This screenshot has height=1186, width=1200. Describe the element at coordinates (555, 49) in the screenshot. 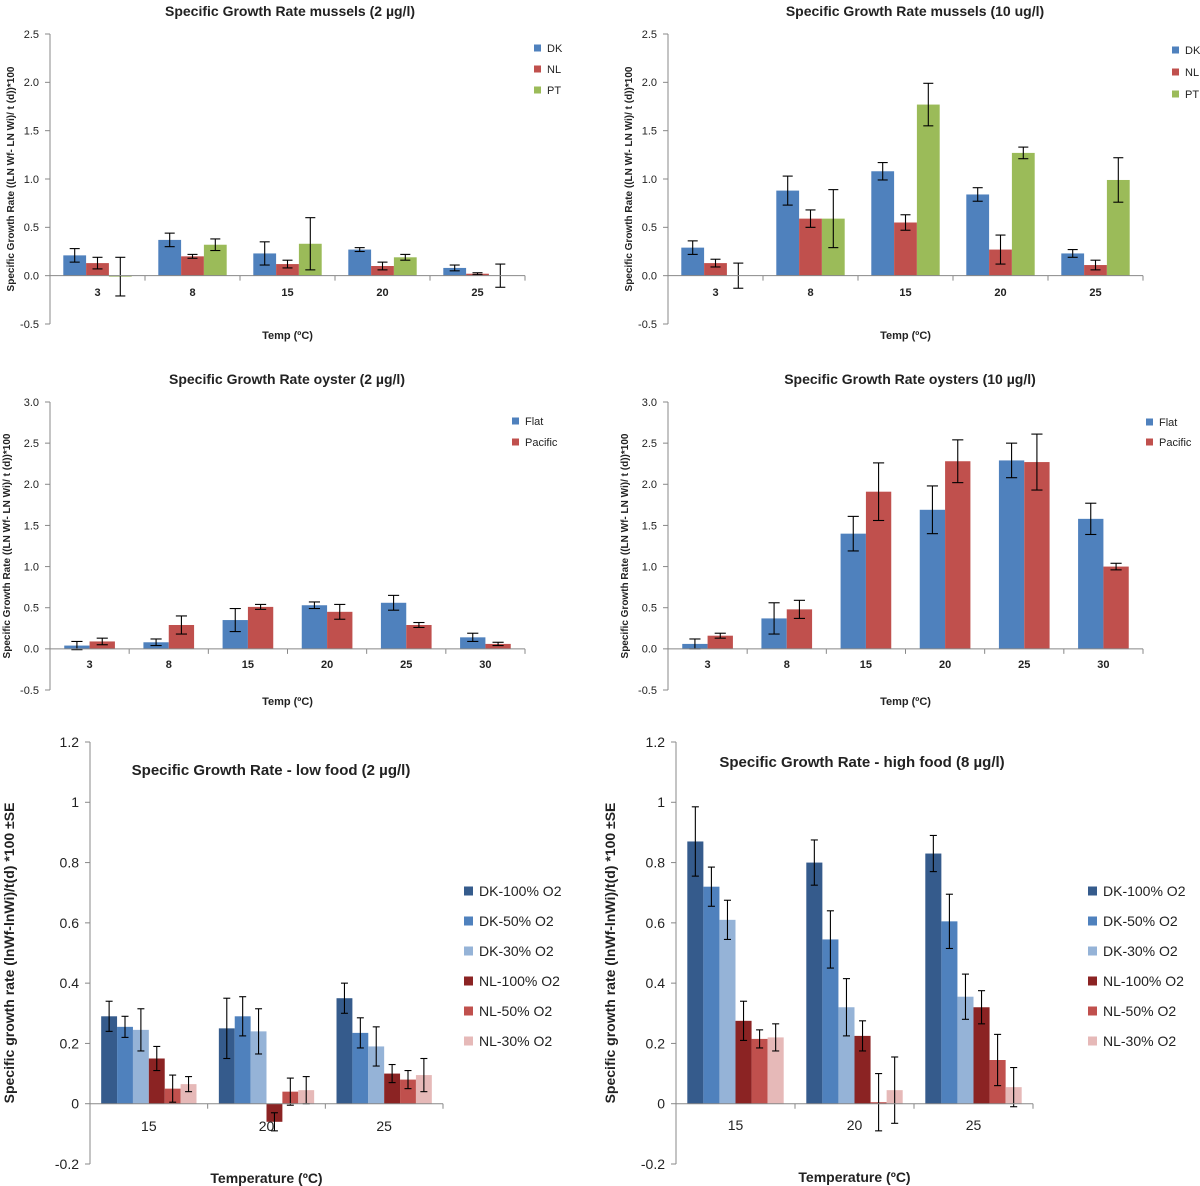

I see `legend-label-DK: DK` at that location.